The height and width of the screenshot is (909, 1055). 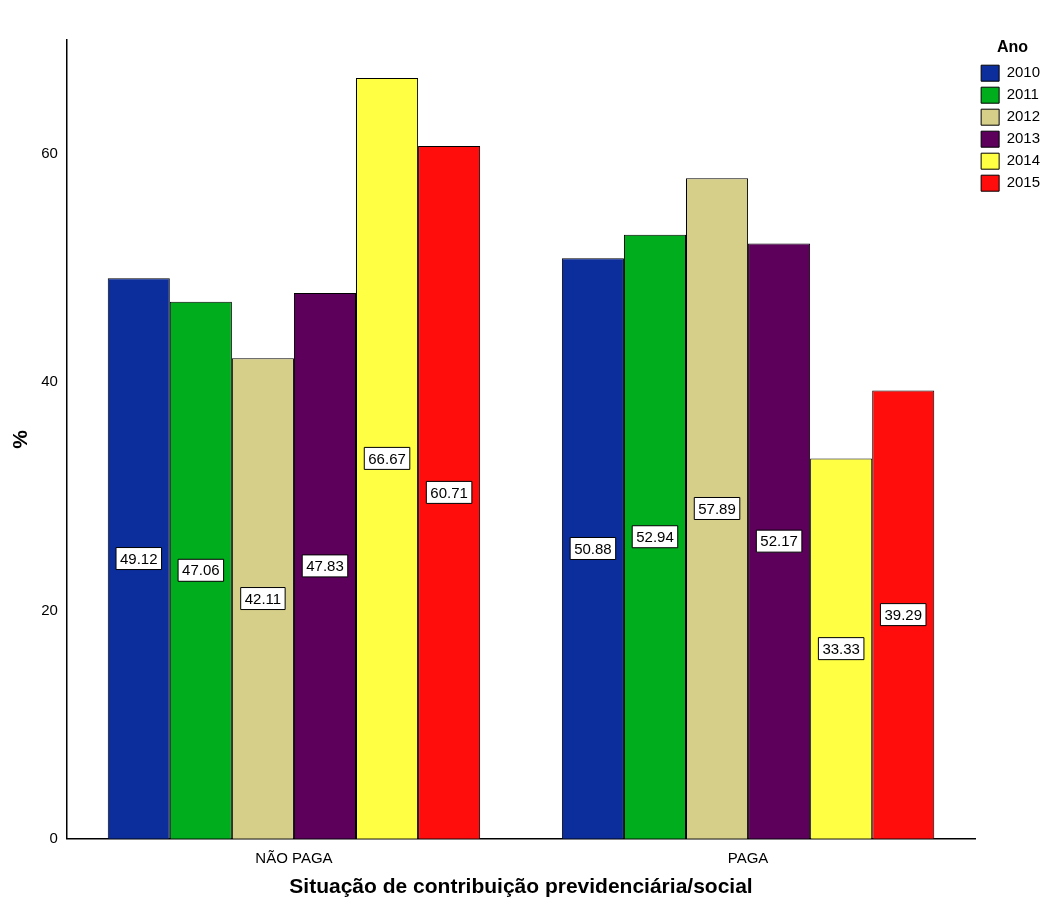 What do you see at coordinates (53, 837) in the screenshot?
I see `y-tick-label: 0` at bounding box center [53, 837].